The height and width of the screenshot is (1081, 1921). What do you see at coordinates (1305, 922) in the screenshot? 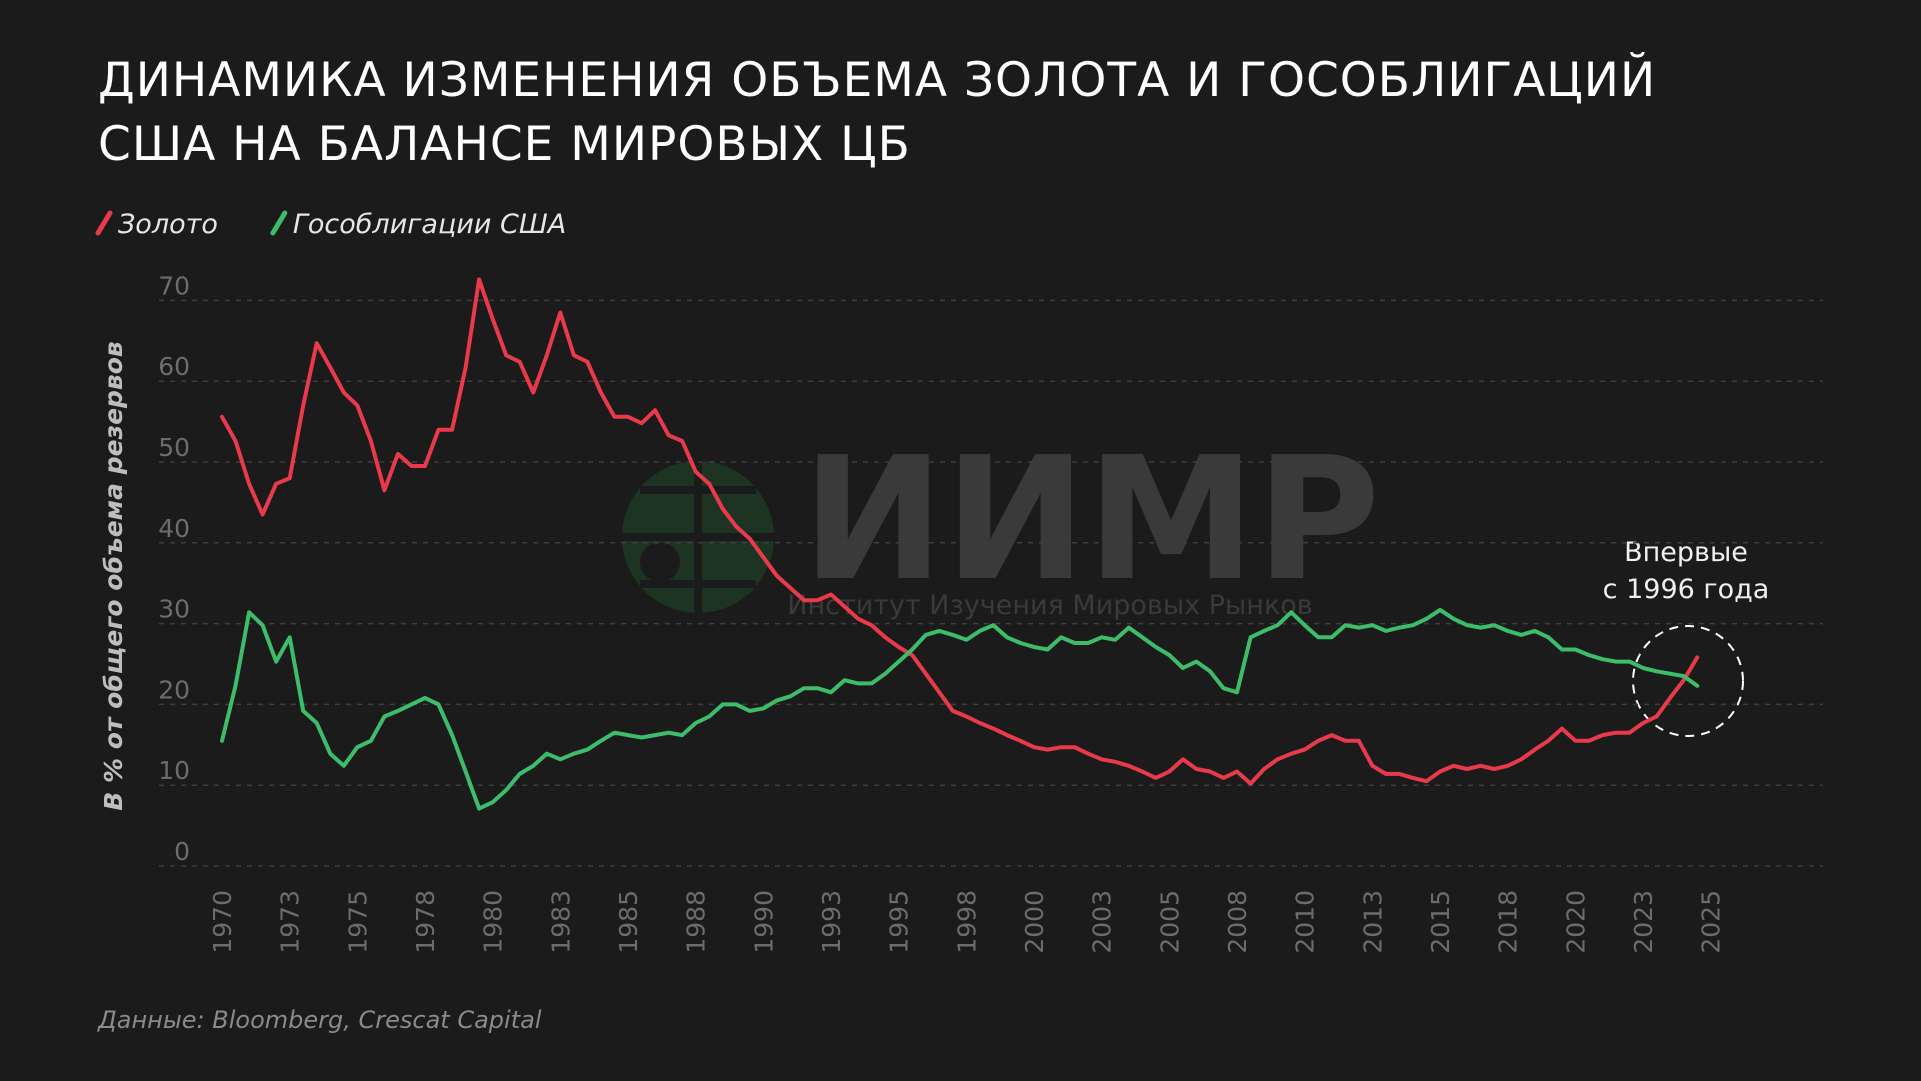
I see `x-tick-label: 2010` at bounding box center [1305, 922].